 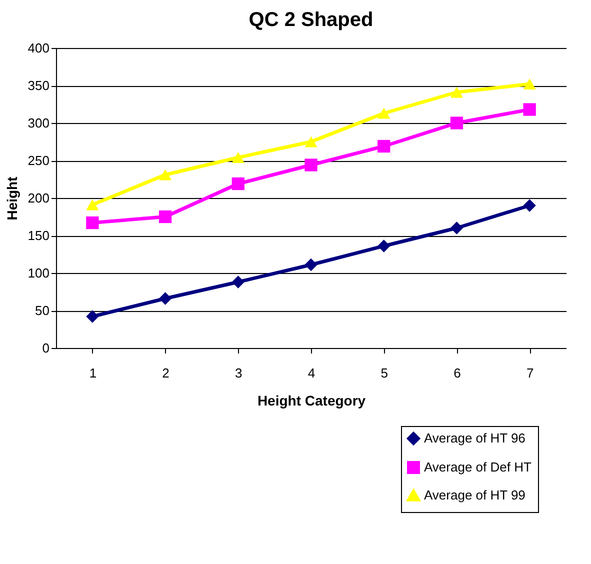 I want to click on y-tick-label: 400, so click(x=39, y=48).